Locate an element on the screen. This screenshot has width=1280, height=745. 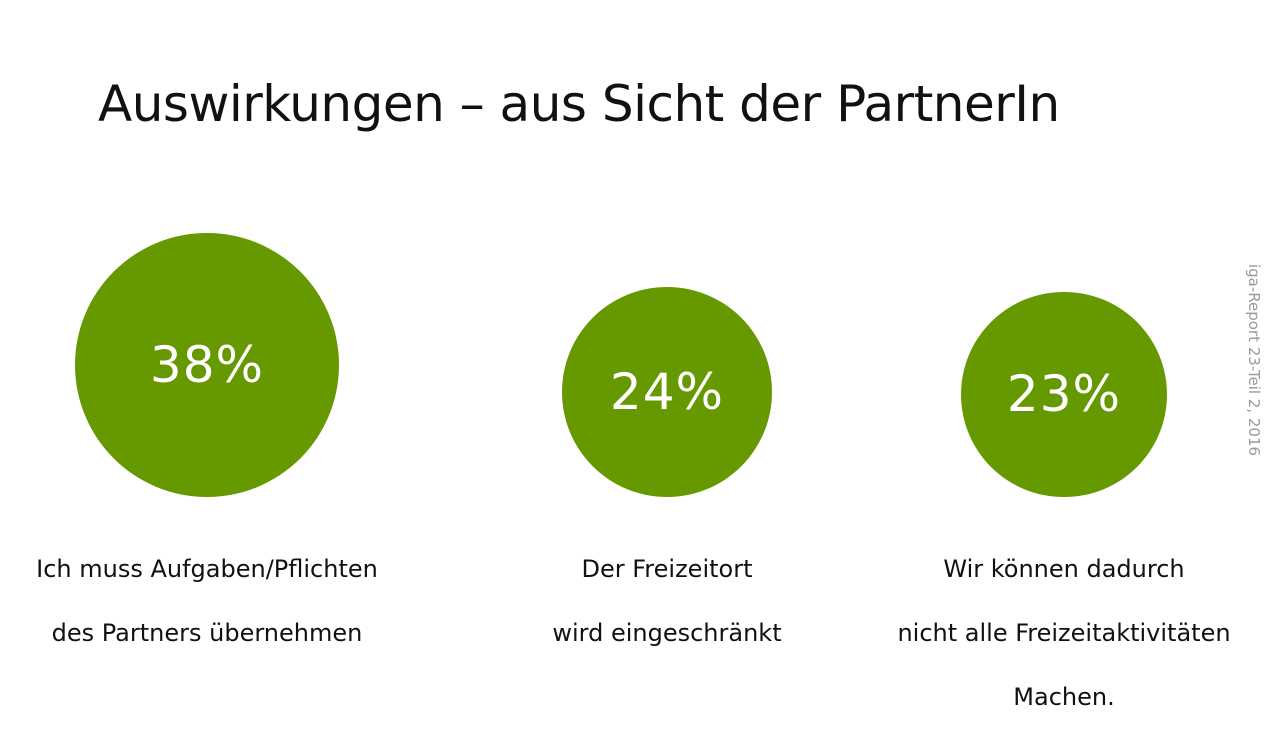
caption-line: Wir können dadurch is located at coordinates (1064, 569).